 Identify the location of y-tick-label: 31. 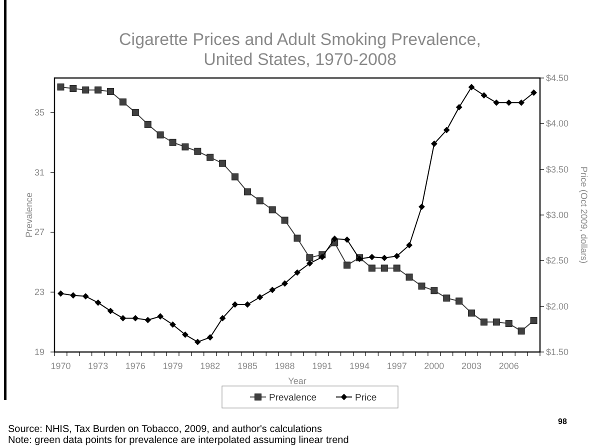
(39, 172).